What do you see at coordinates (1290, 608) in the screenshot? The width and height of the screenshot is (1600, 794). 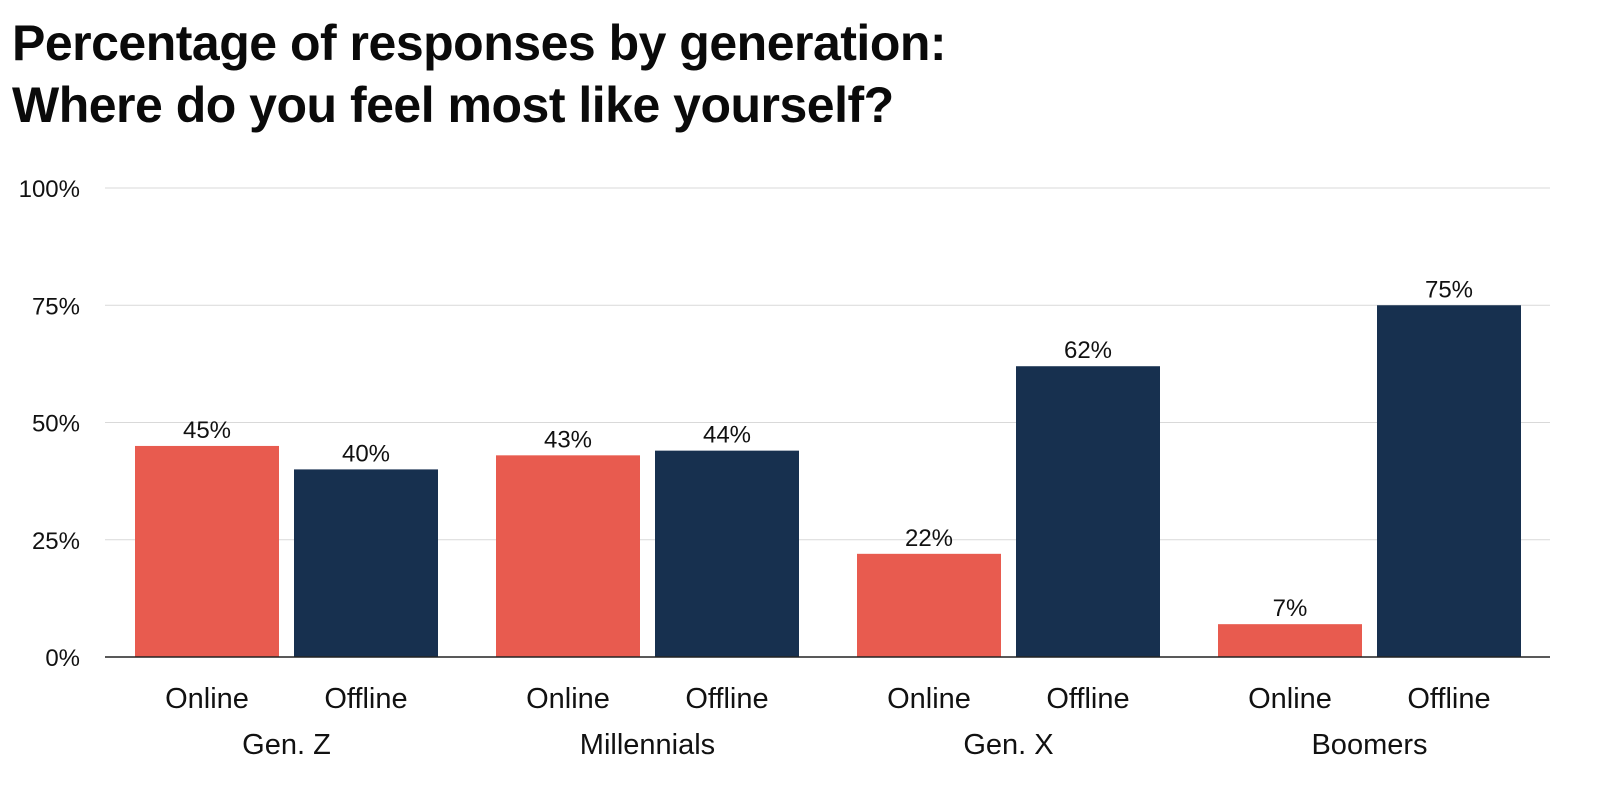 I see `data-label: 7%` at bounding box center [1290, 608].